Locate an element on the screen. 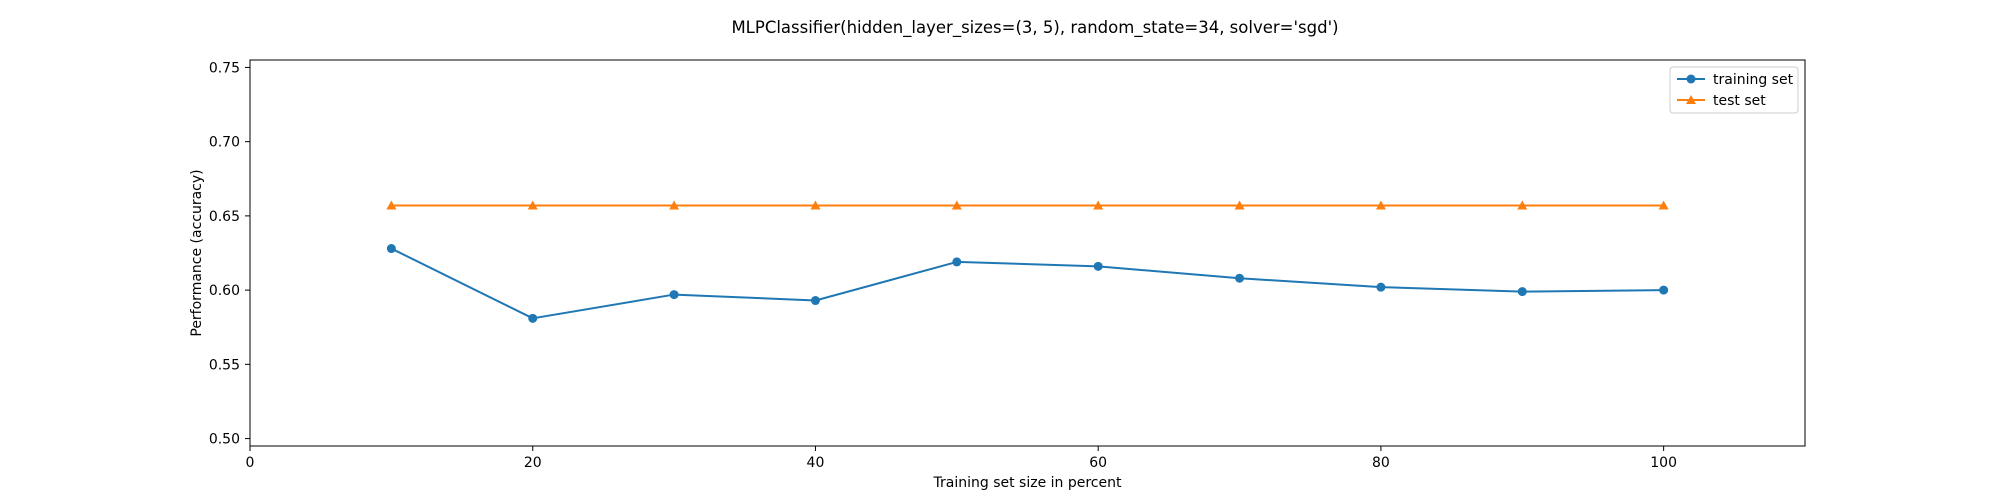 This screenshot has width=2000, height=500. legend-label-test-set: test set is located at coordinates (1739, 101).